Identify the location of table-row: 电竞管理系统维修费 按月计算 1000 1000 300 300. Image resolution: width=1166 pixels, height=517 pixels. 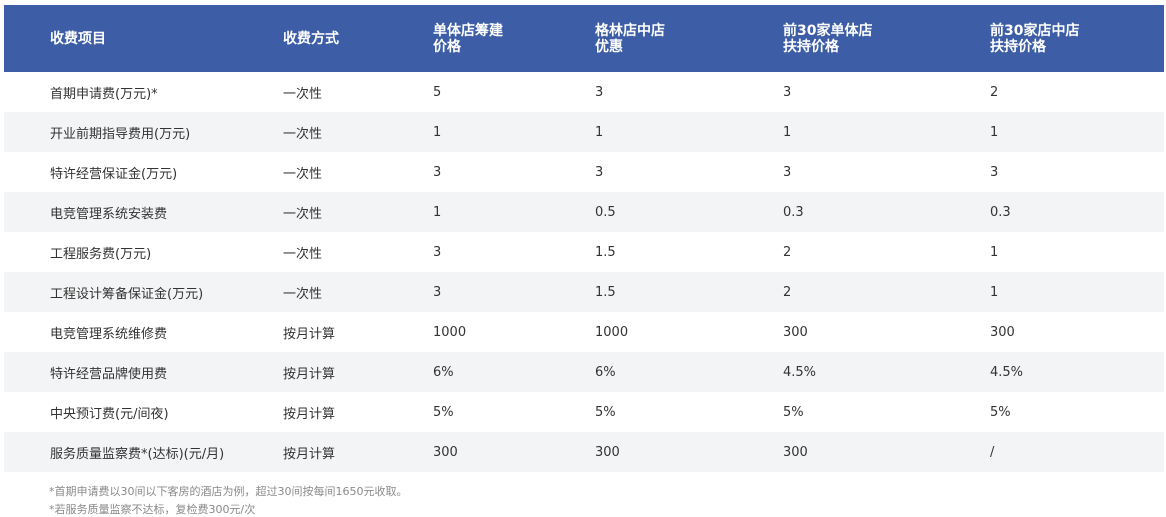
(584, 332).